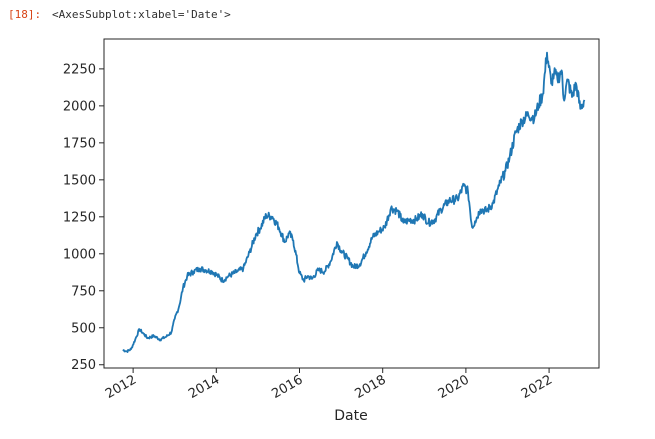 The height and width of the screenshot is (439, 655). I want to click on y-tick-label: 1750, so click(79, 143).